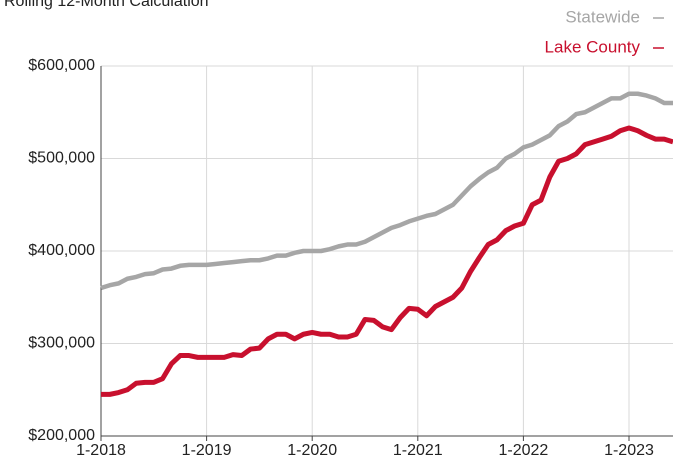 This screenshot has width=673, height=468. What do you see at coordinates (61, 250) in the screenshot?
I see `y-tick-label: $400,000` at bounding box center [61, 250].